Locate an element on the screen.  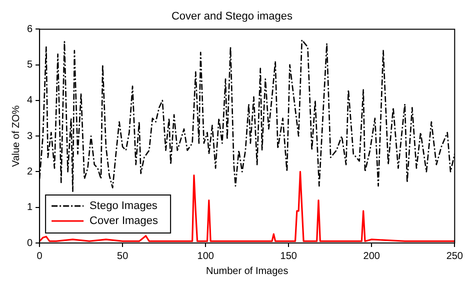
y-tick-label: 2 is located at coordinates (30, 172).